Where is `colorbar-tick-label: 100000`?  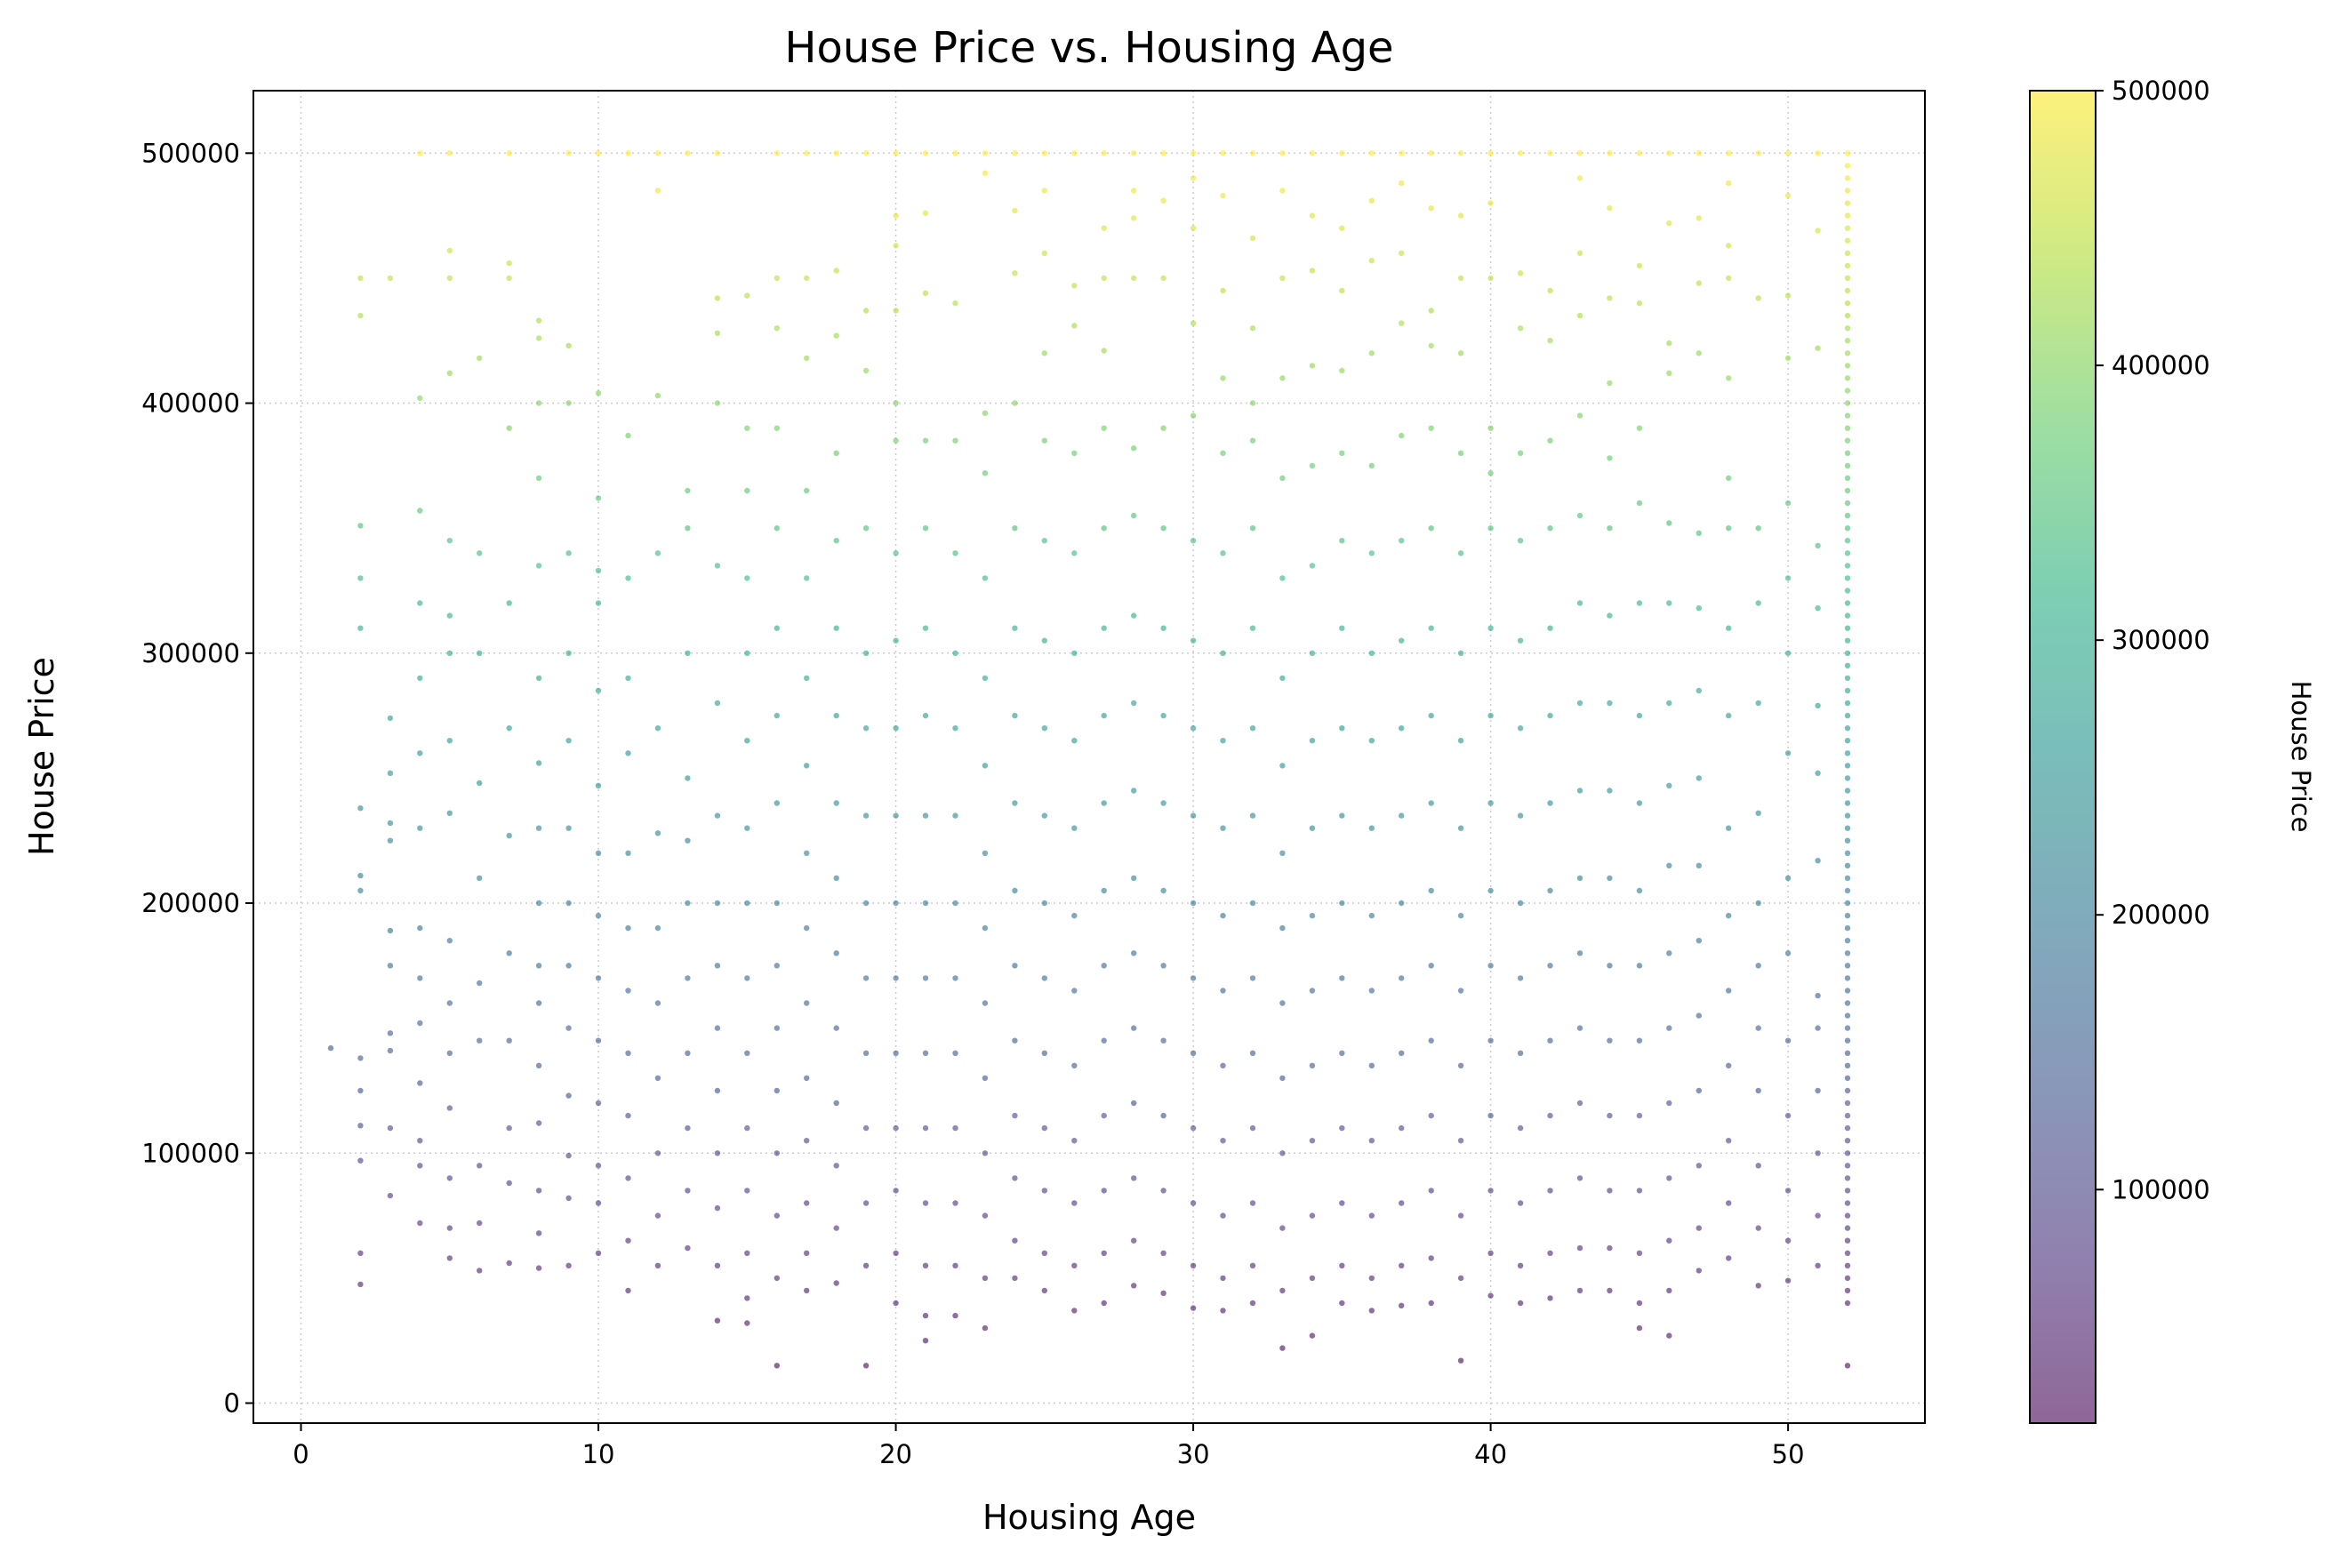
colorbar-tick-label: 100000 is located at coordinates (2161, 1189).